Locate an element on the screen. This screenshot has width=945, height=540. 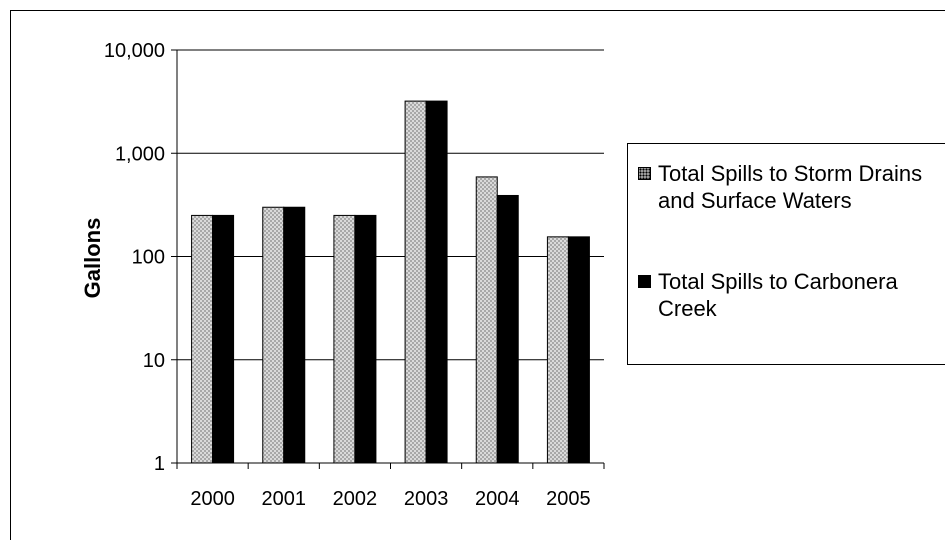
y-tick-label: 1,000 is located at coordinates (140, 154).